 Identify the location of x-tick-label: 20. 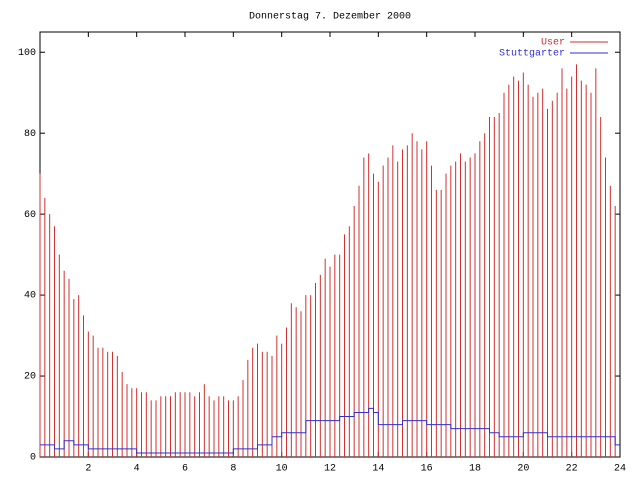
(523, 469).